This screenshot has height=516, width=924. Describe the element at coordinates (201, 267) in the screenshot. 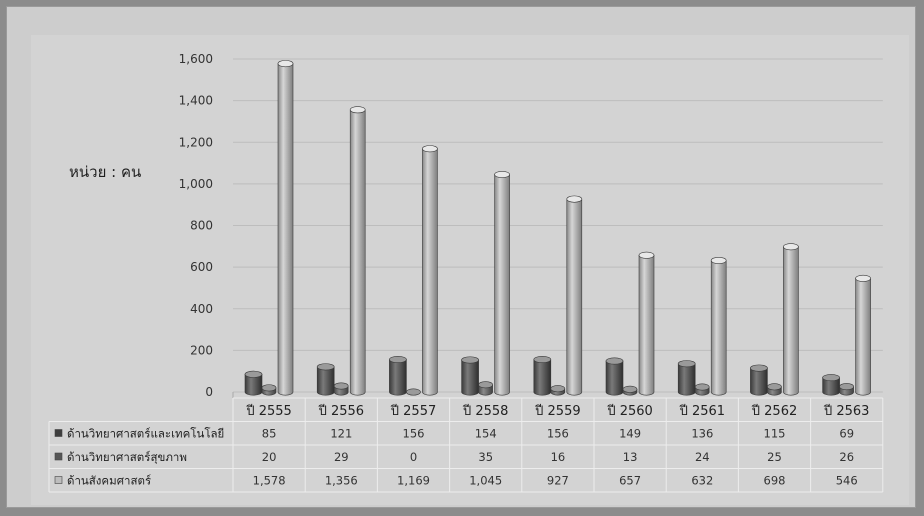

I see `y-tick-label: 600` at that location.